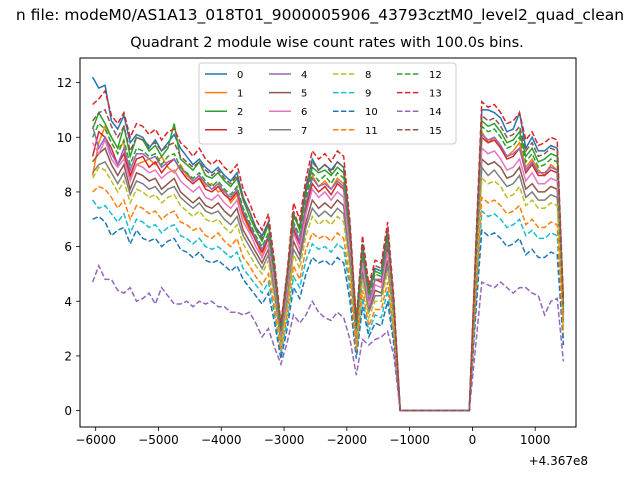  What do you see at coordinates (435, 112) in the screenshot?
I see `legend-label: 14` at bounding box center [435, 112].